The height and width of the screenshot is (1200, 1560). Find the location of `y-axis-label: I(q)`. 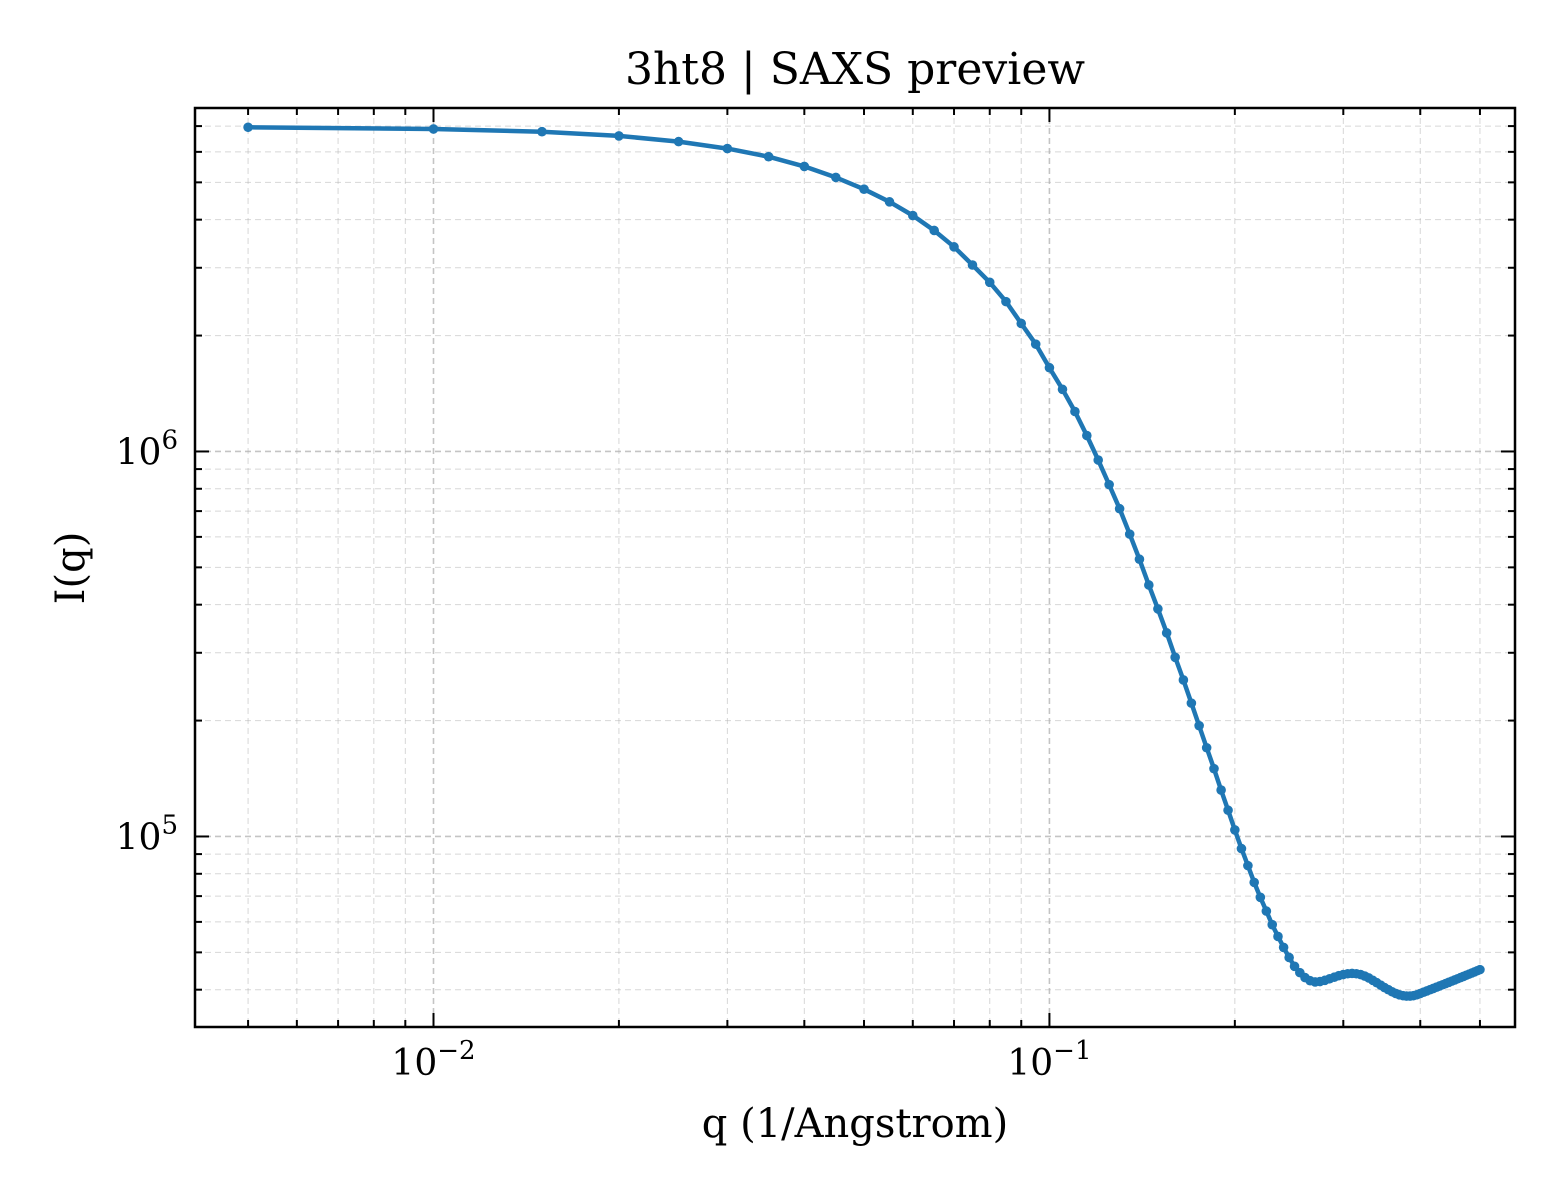

y-axis-label: I(q) is located at coordinates (71, 568).